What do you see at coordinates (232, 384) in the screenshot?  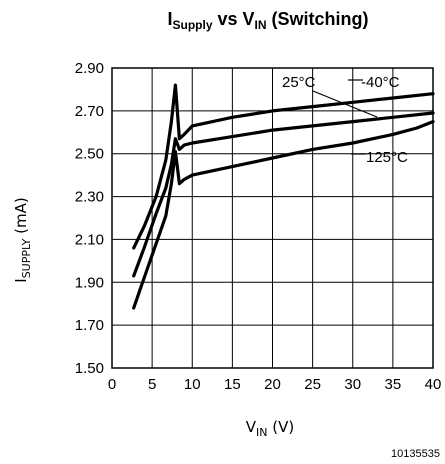 I see `x-tick-label: 15` at bounding box center [232, 384].